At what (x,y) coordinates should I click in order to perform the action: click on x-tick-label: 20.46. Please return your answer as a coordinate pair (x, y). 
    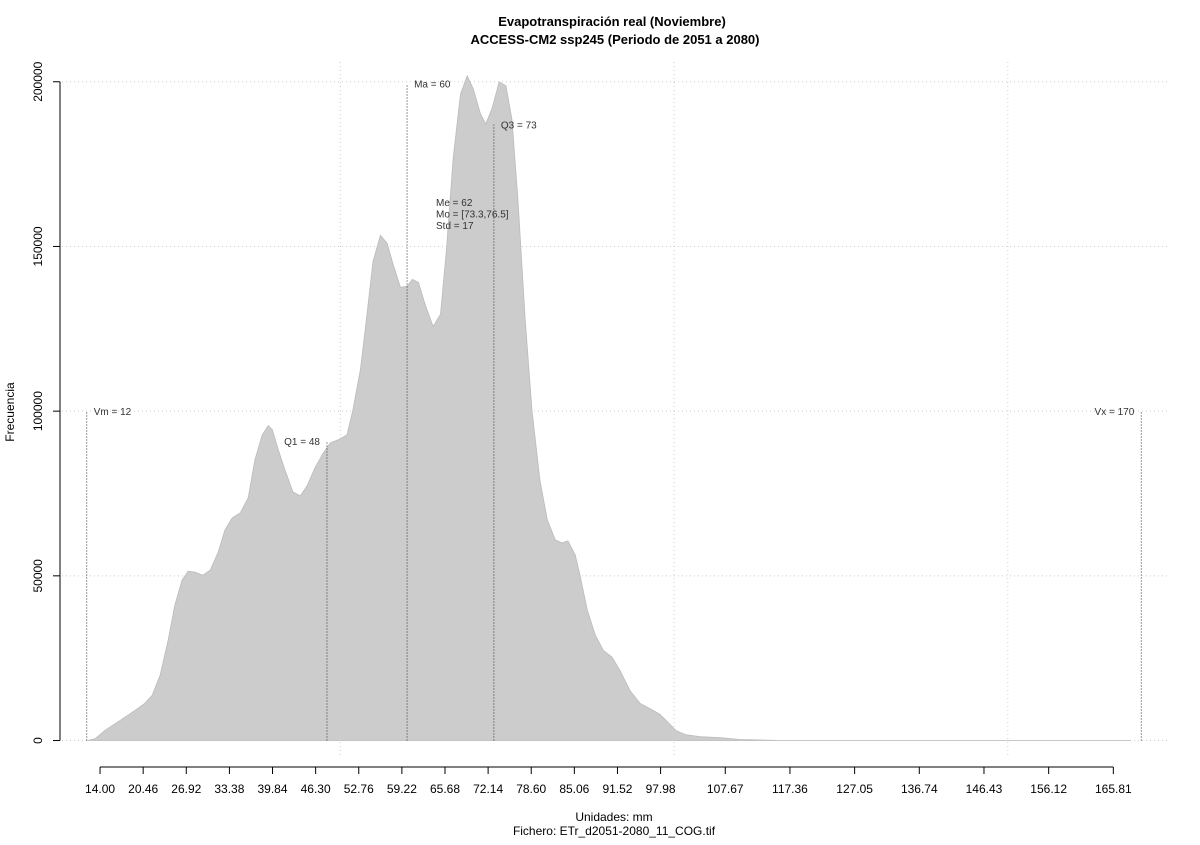
    Looking at the image, I should click on (143, 789).